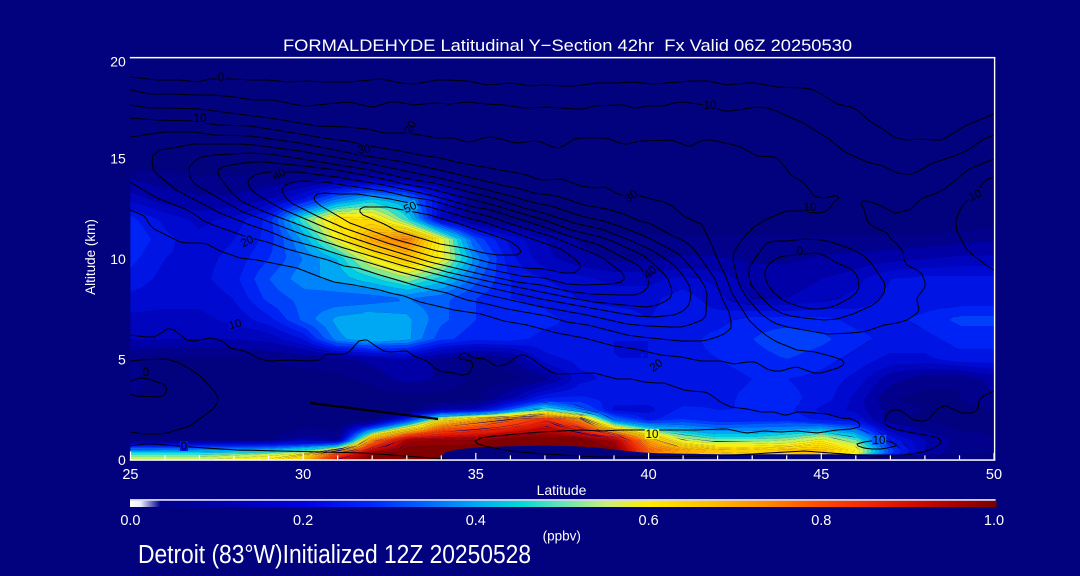 The width and height of the screenshot is (1080, 576). Describe the element at coordinates (118, 159) in the screenshot. I see `svg-text: 15` at that location.